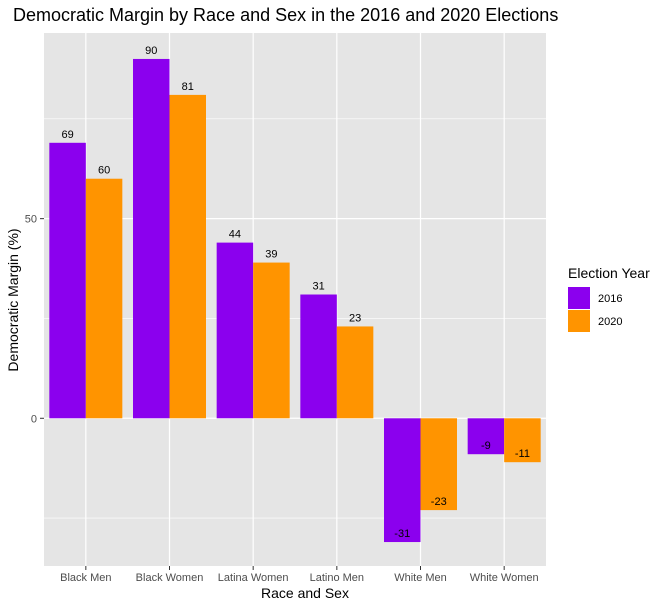 The height and width of the screenshot is (608, 670). What do you see at coordinates (34, 319) in the screenshot?
I see `y-axis: 0 50` at bounding box center [34, 319].